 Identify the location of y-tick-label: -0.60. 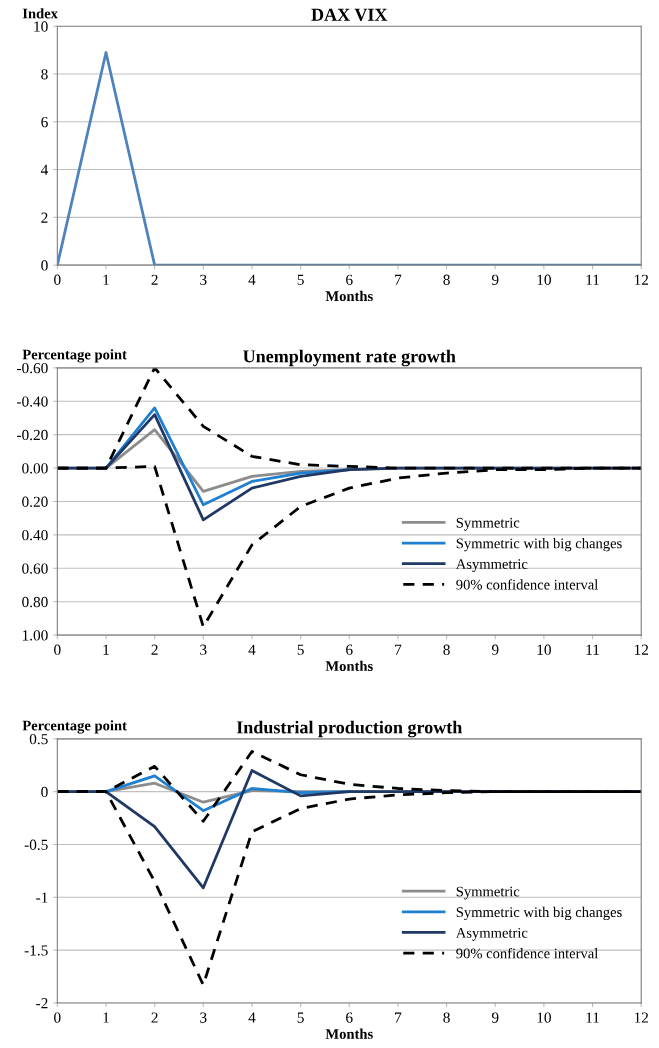
(32, 368).